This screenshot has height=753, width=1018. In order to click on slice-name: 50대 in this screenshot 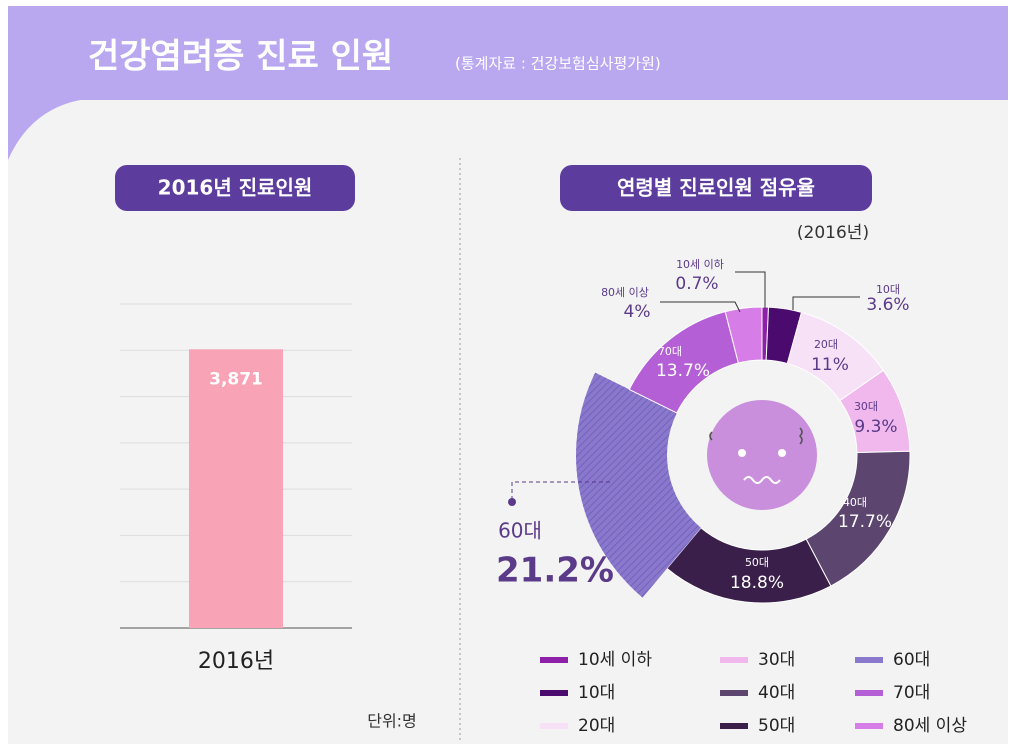, I will do `click(757, 562)`.